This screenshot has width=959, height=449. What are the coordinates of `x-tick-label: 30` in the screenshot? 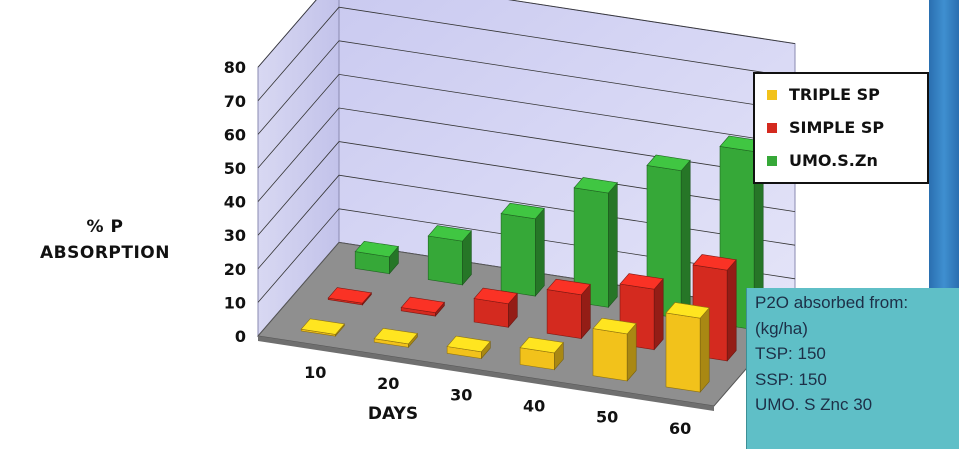 It's located at (461, 394).